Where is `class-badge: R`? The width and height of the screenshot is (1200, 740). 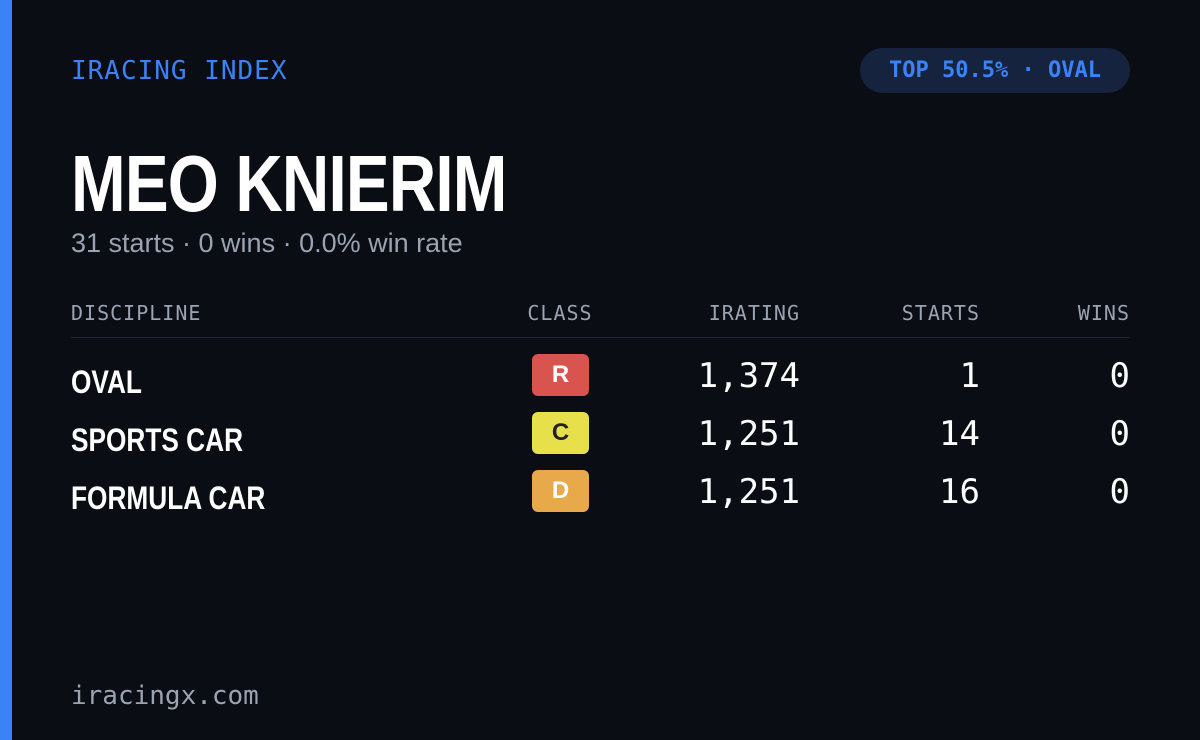
class-badge: R is located at coordinates (560, 375).